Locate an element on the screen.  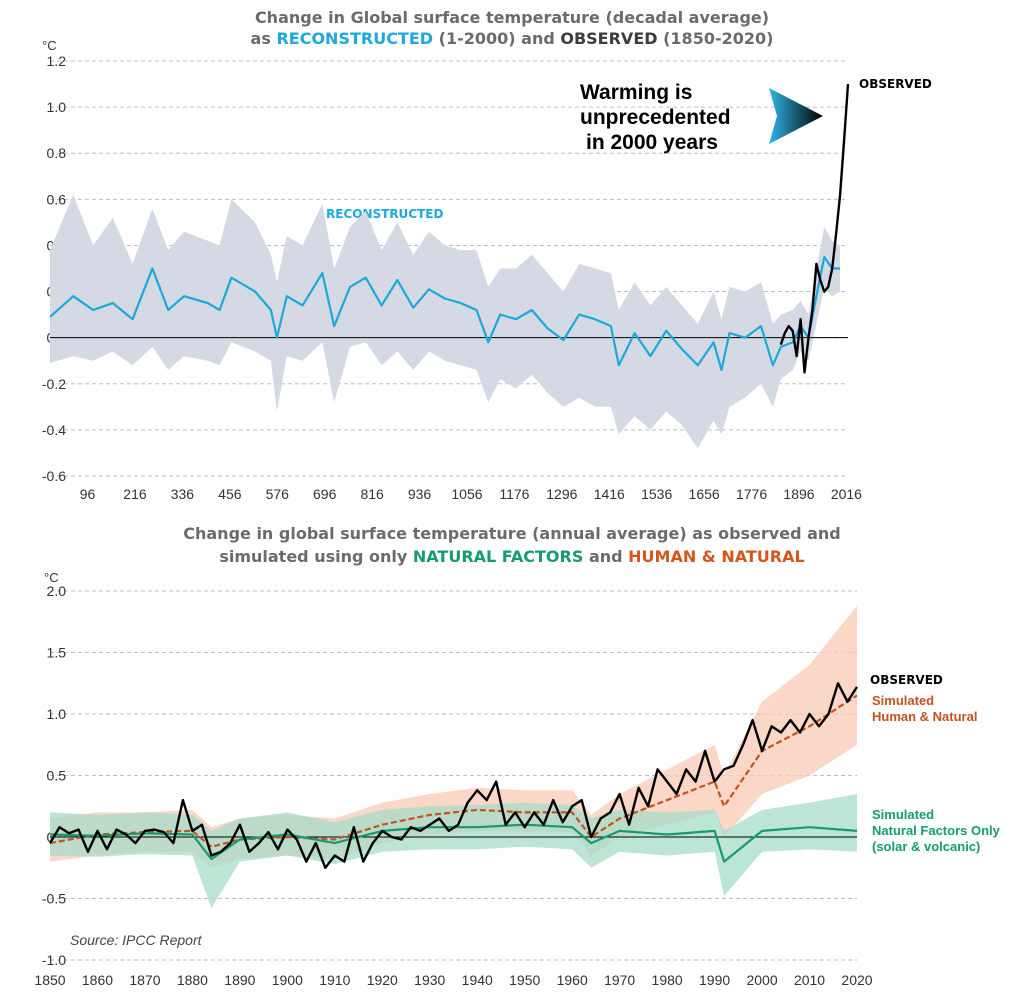
x-tick-label: 1296 is located at coordinates (561, 494).